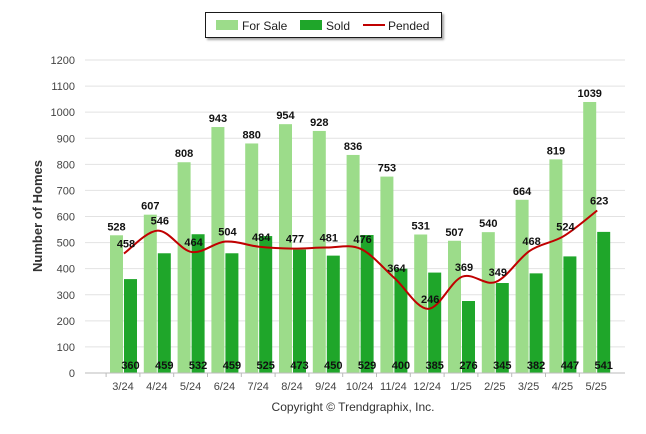 This screenshot has width=646, height=434. What do you see at coordinates (66, 244) in the screenshot?
I see `y-tick-label: 500` at bounding box center [66, 244].